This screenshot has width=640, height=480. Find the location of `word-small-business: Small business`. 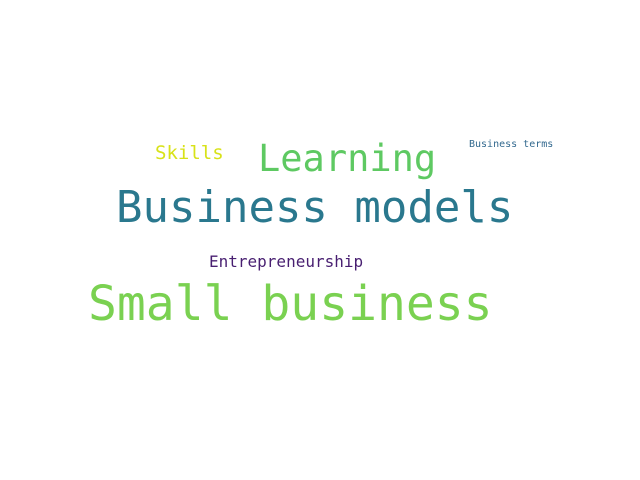

word-small-business: Small business is located at coordinates (290, 304).